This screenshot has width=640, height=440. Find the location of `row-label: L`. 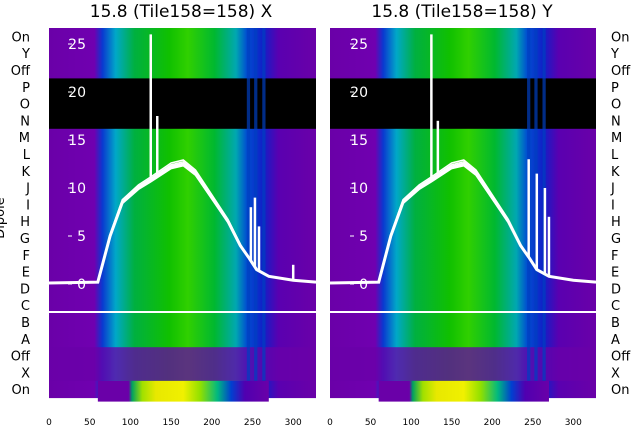

row-label: L is located at coordinates (27, 155).